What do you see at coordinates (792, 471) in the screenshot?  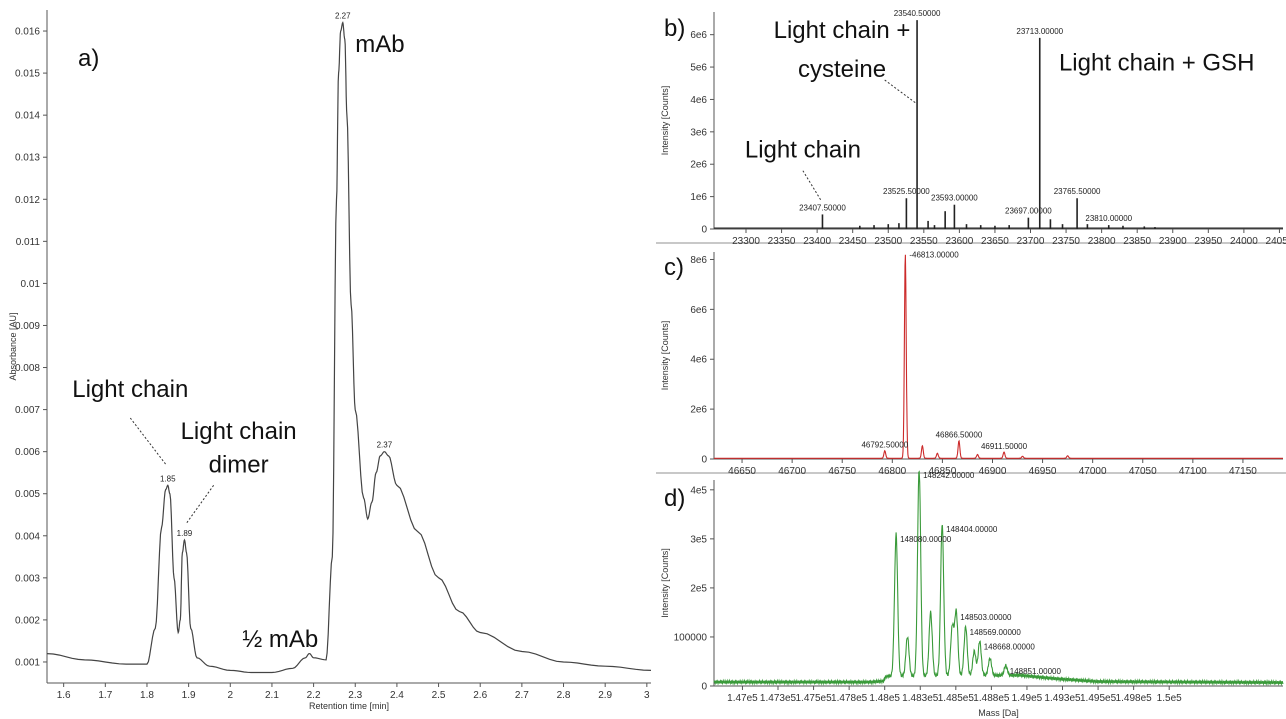 I see `x-tick-label: 46700` at bounding box center [792, 471].